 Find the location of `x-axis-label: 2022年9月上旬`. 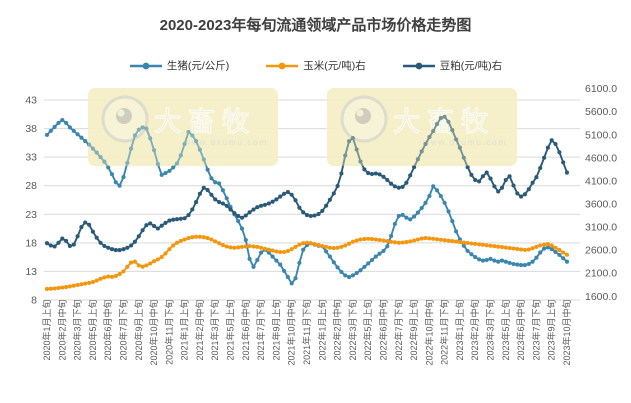

x-axis-label: 2022年9月上旬 is located at coordinates (413, 330).